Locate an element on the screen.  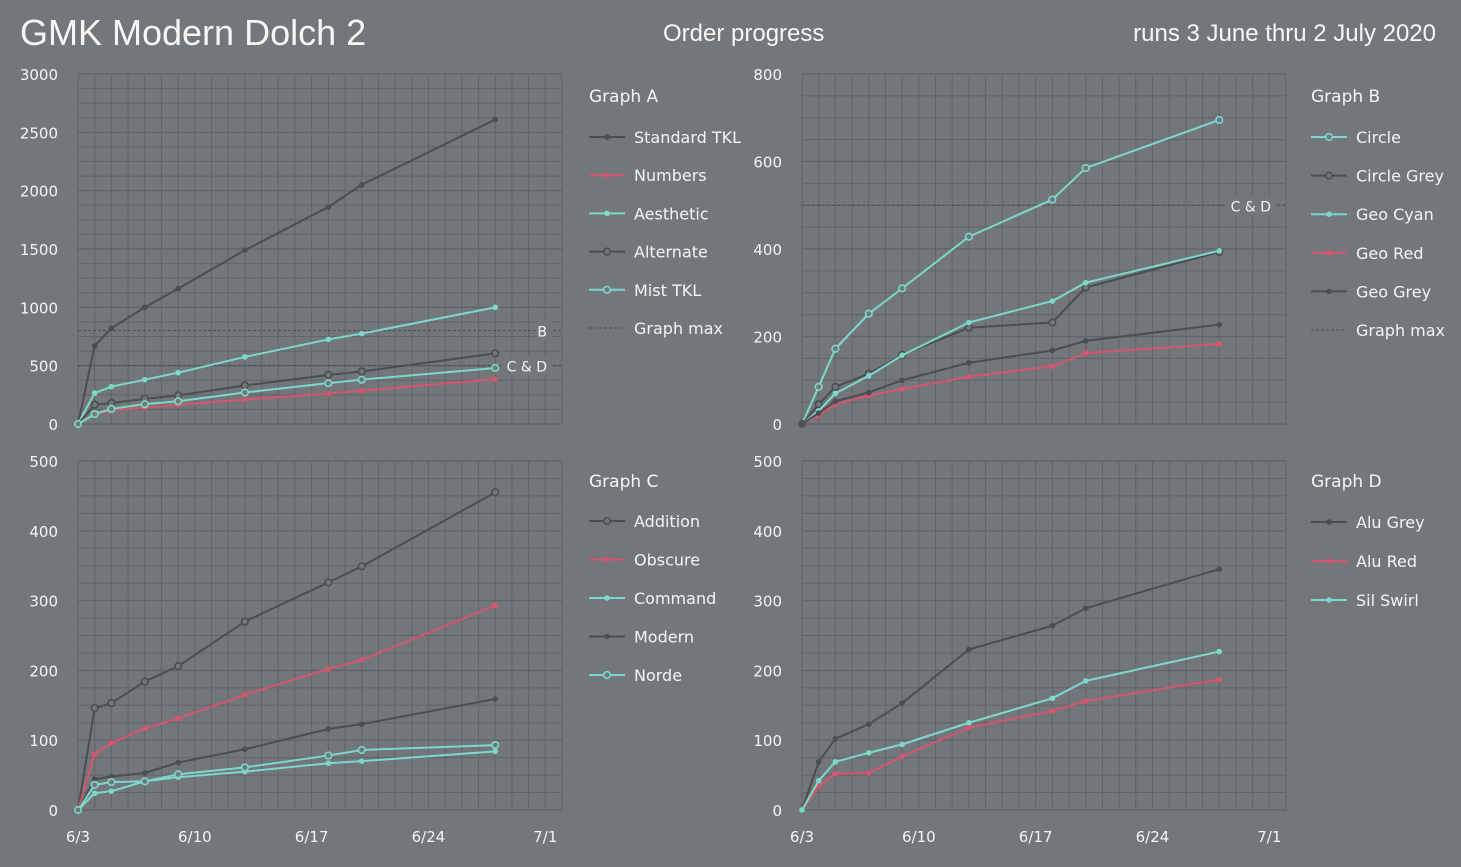
legend-label: Modern is located at coordinates (664, 637).